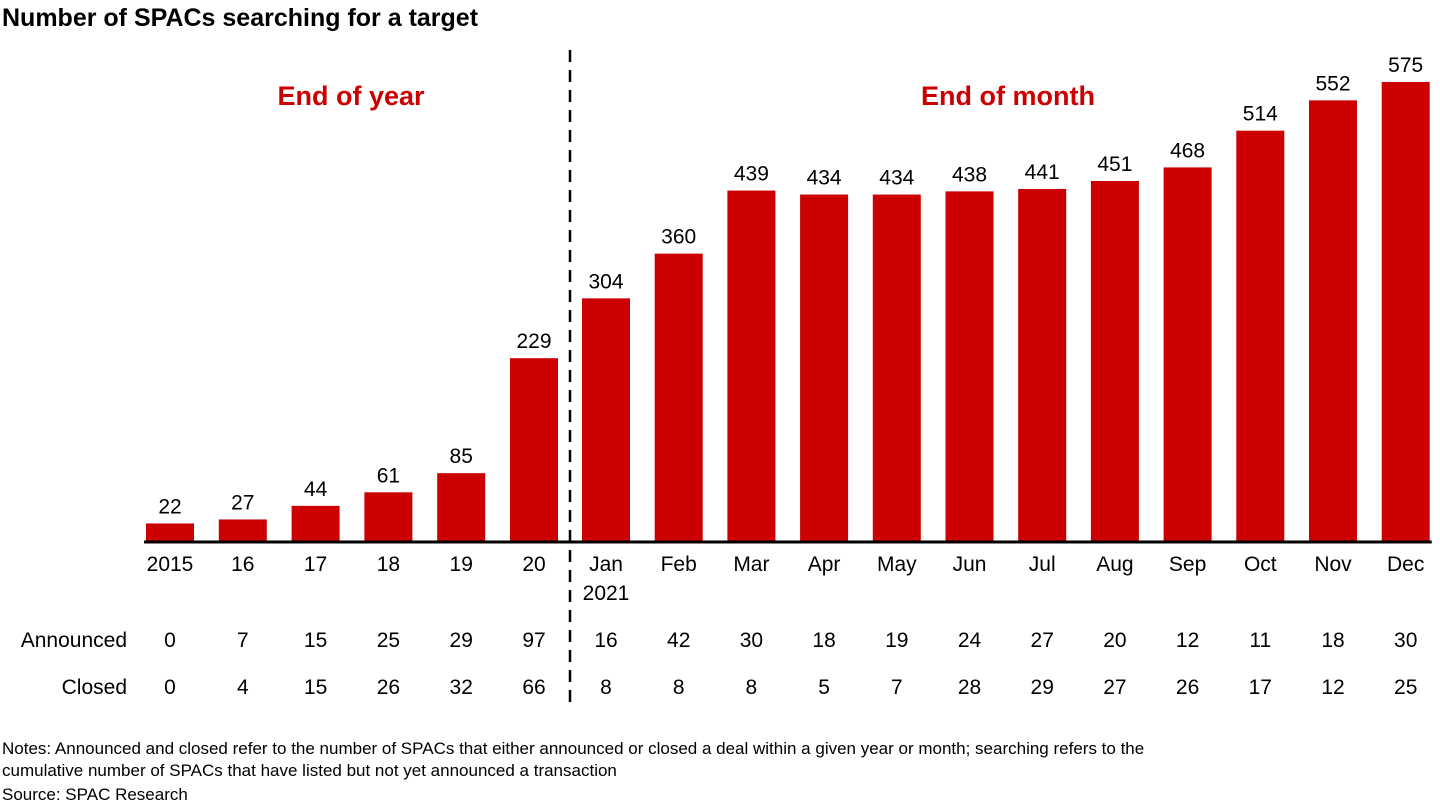  Describe the element at coordinates (1114, 564) in the screenshot. I see `x-tick-label: Aug` at that location.